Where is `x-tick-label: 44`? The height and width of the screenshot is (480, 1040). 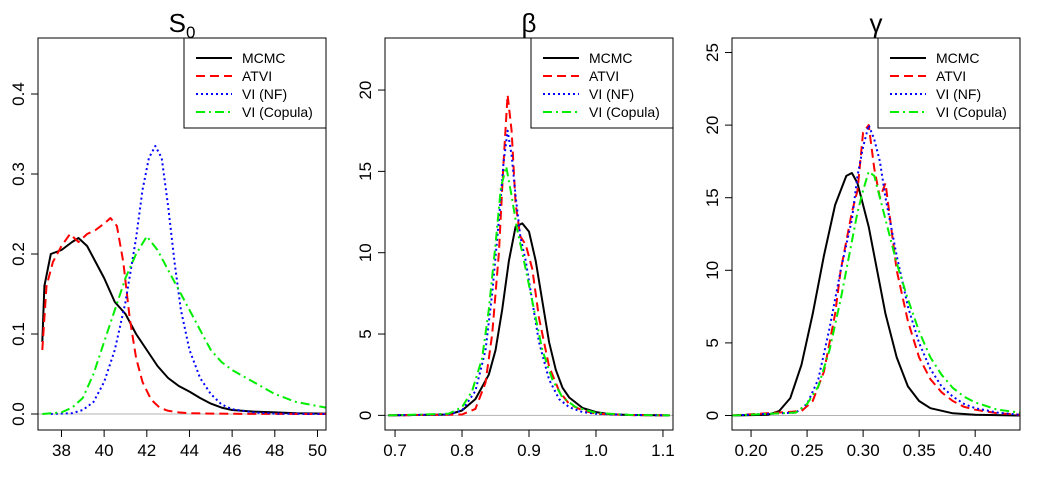 x-tick-label: 44 is located at coordinates (189, 450).